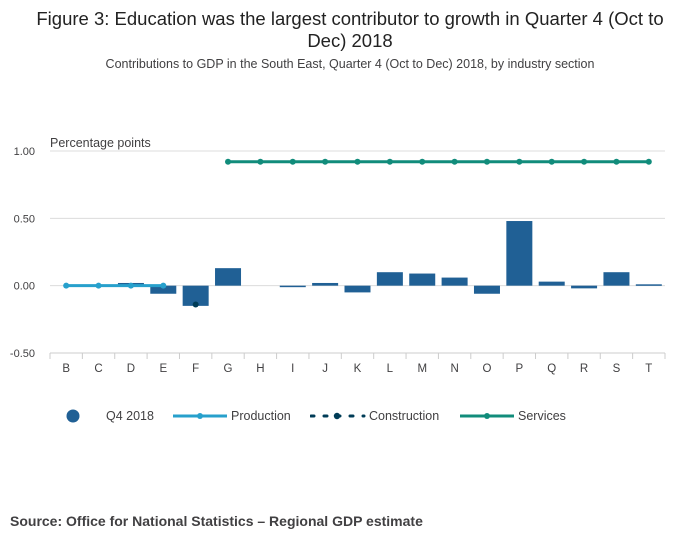 The image size is (700, 549). What do you see at coordinates (422, 369) in the screenshot?
I see `x-tick-label: M` at bounding box center [422, 369].